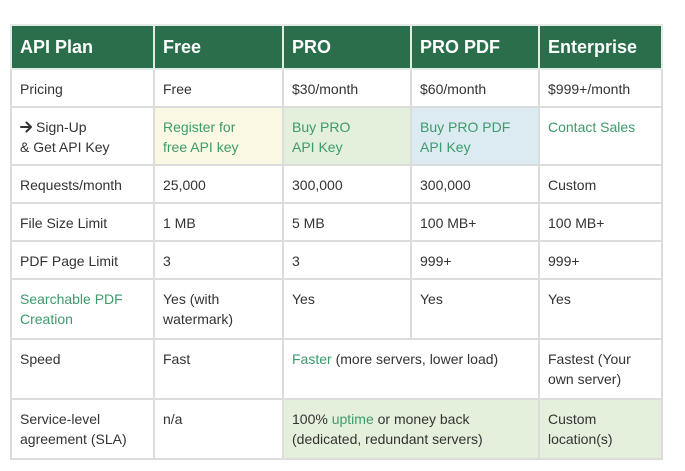 This screenshot has height=471, width=685. Describe the element at coordinates (600, 369) in the screenshot. I see `cell-speed-enterprise: Fastest (Your own server)` at that location.